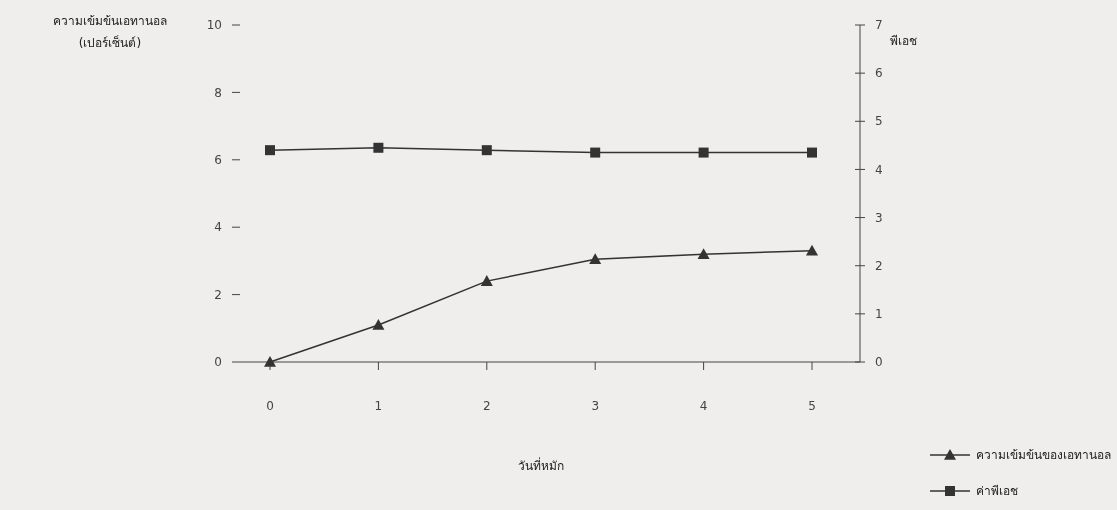 The height and width of the screenshot is (510, 1117). I want to click on y-tick-label: 2, so click(218, 294).